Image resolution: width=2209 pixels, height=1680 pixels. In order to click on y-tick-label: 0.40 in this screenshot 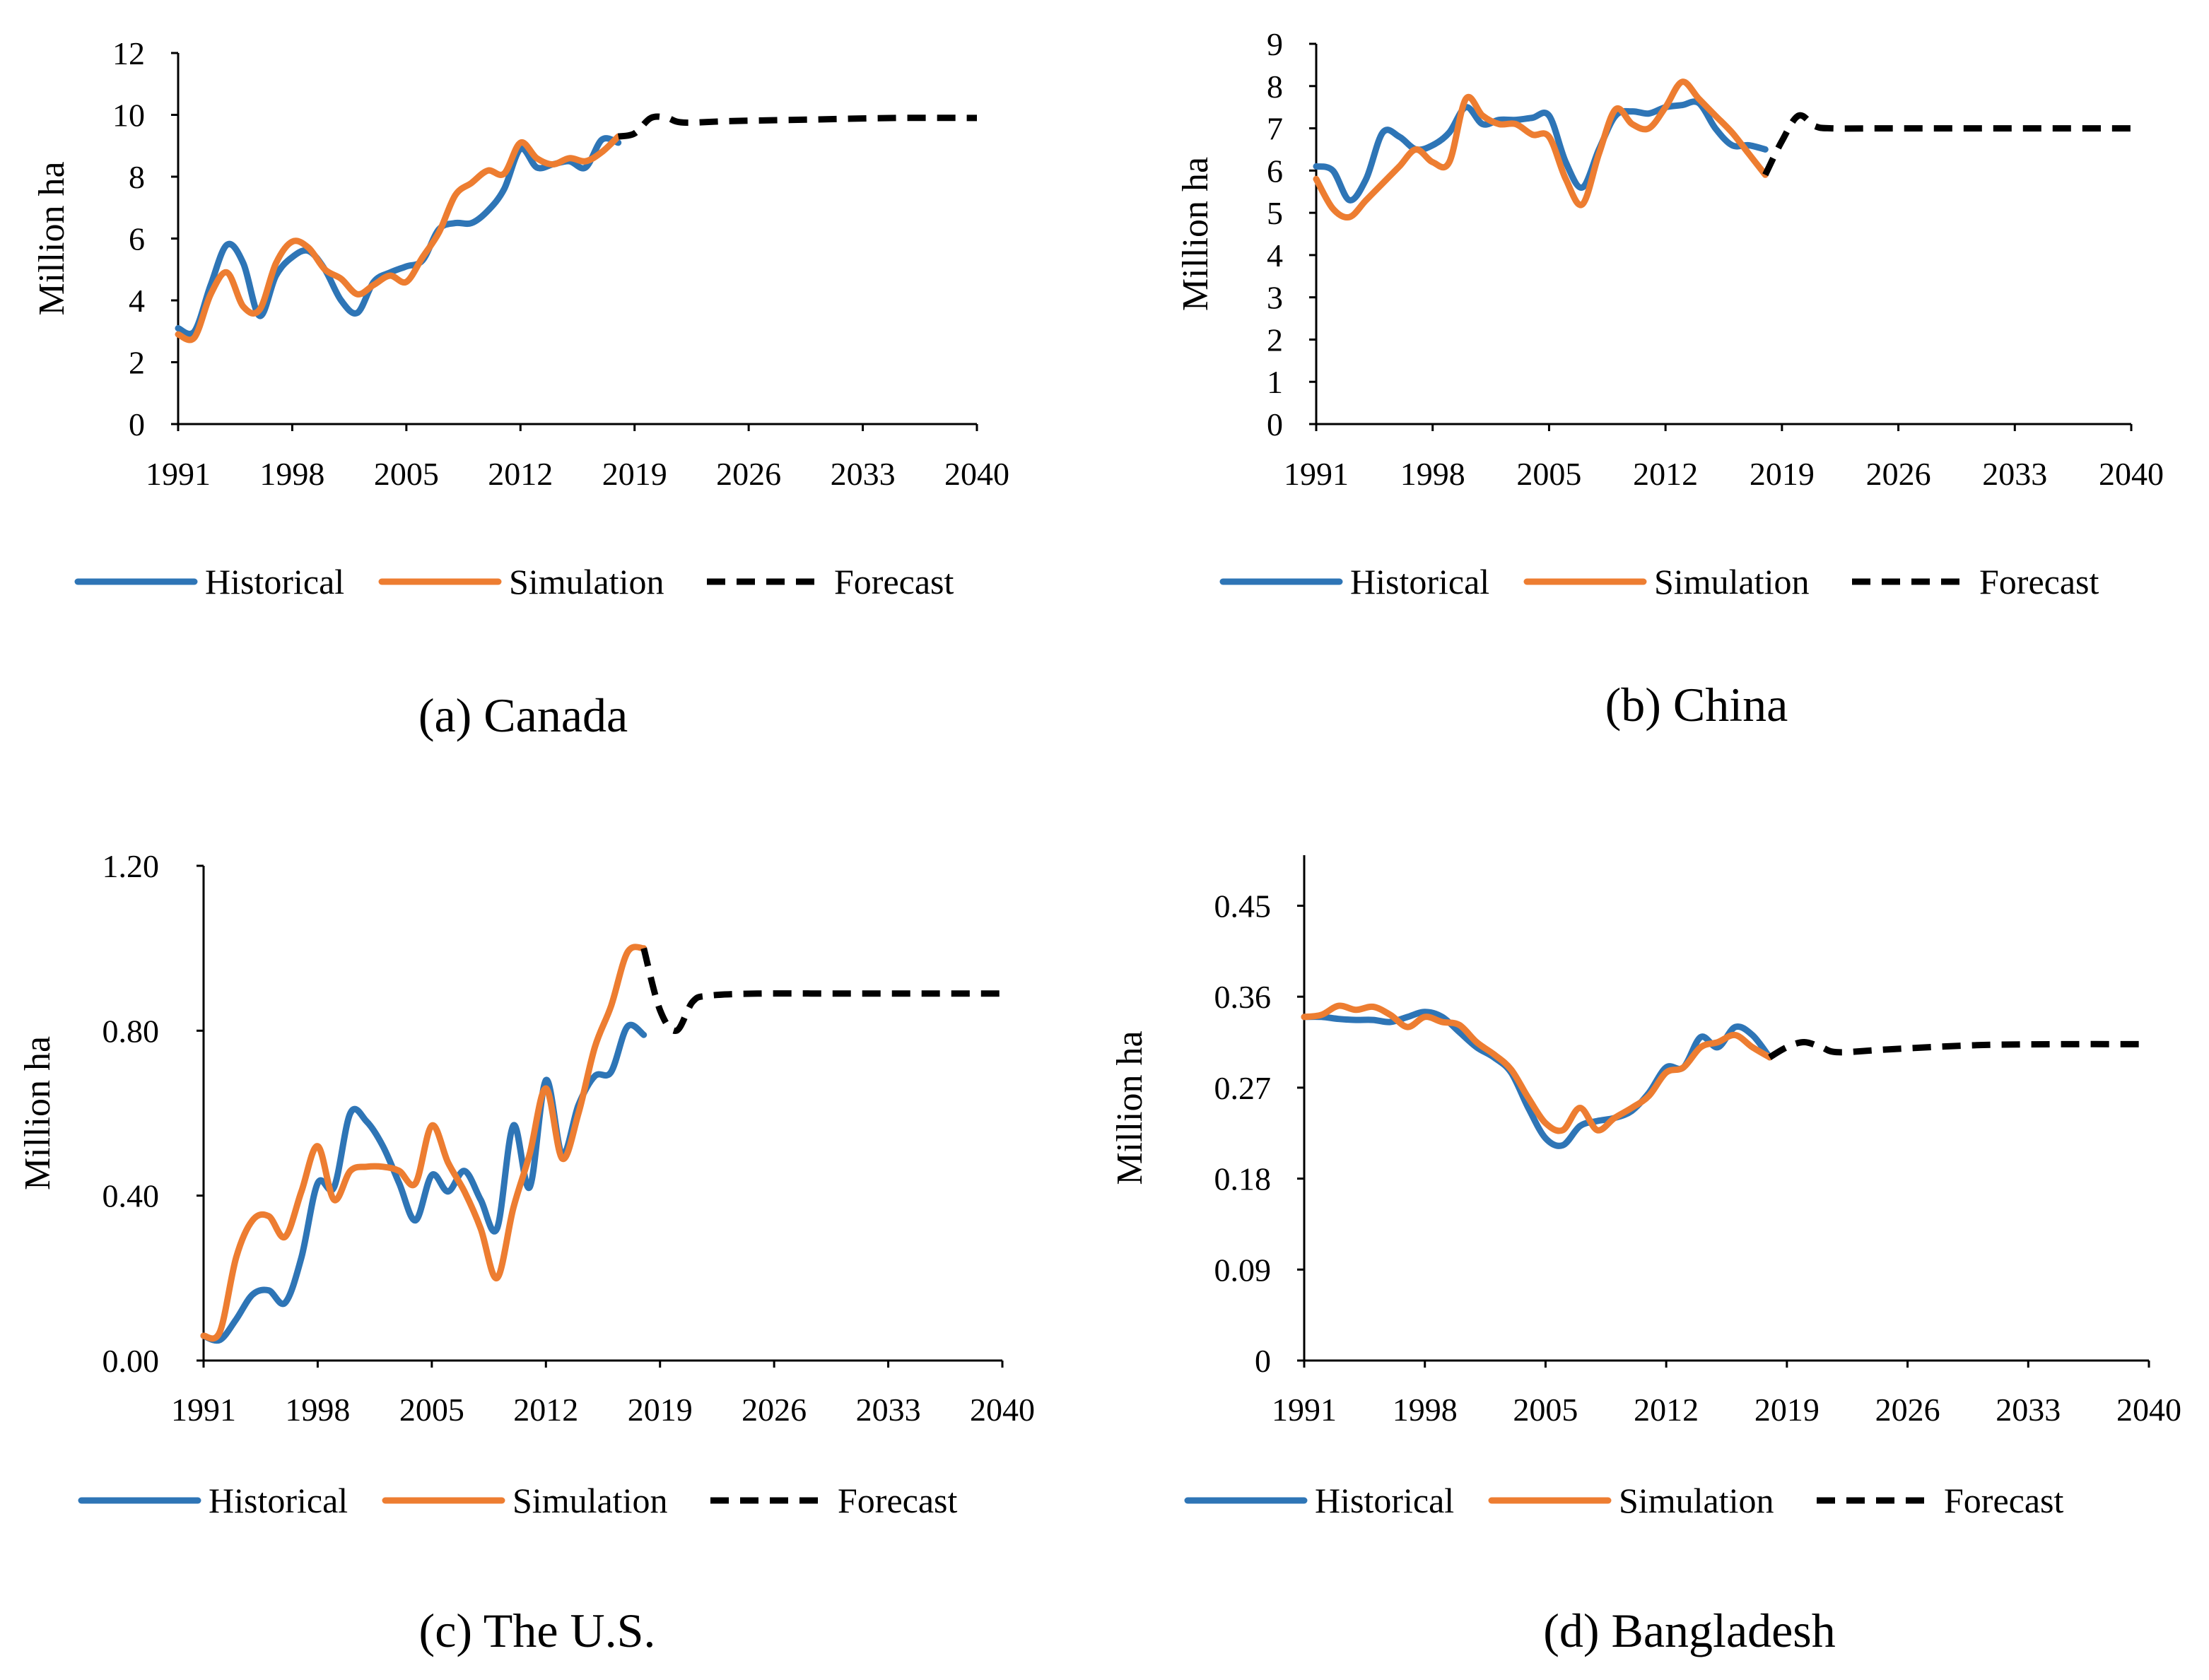, I will do `click(131, 1196)`.